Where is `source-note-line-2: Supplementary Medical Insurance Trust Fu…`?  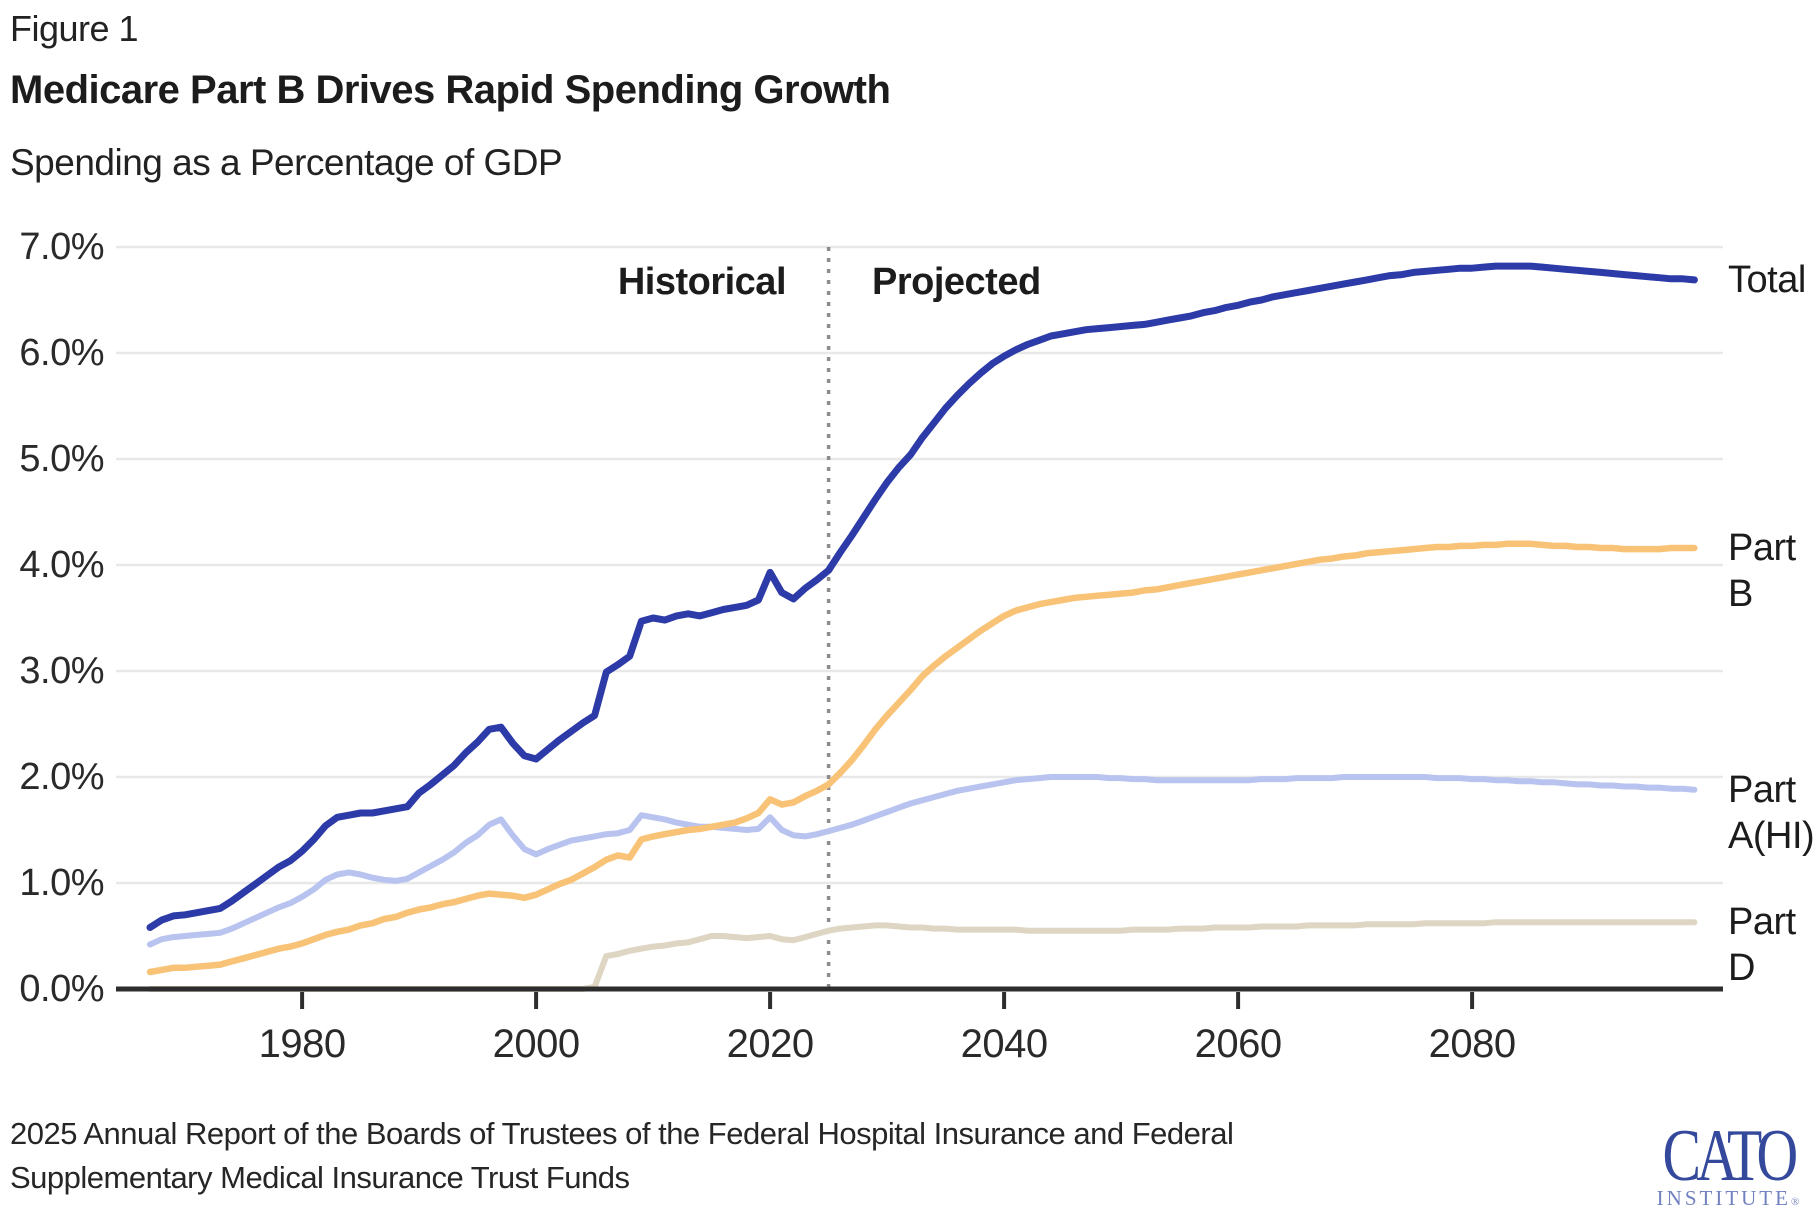 source-note-line-2: Supplementary Medical Insurance Trust Fu… is located at coordinates (320, 1177).